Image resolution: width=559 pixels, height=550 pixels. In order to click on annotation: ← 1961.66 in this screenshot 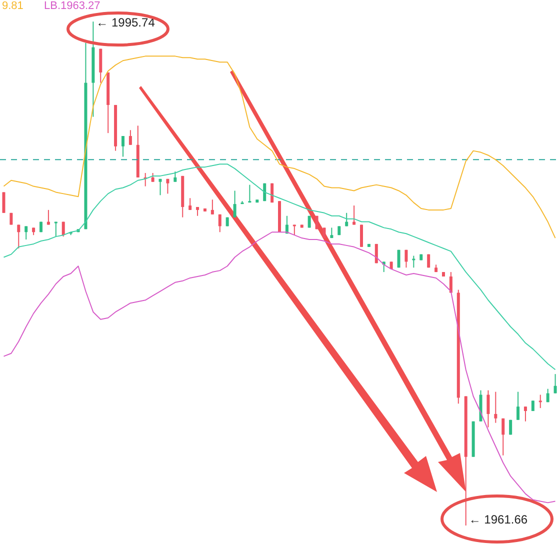, I will do `click(498, 519)`.